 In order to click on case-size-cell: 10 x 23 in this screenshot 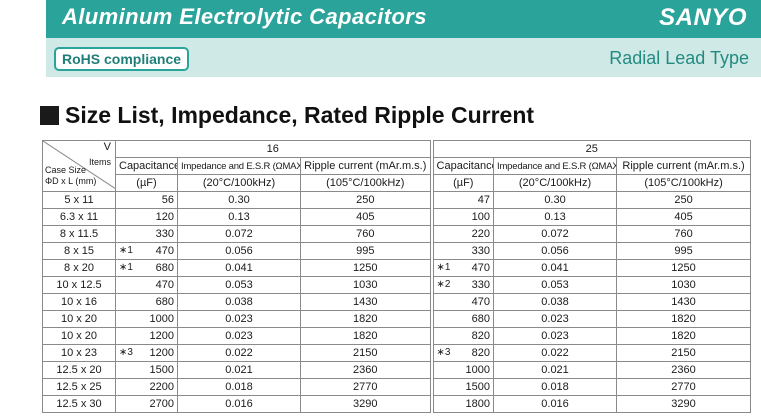, I will do `click(79, 353)`.